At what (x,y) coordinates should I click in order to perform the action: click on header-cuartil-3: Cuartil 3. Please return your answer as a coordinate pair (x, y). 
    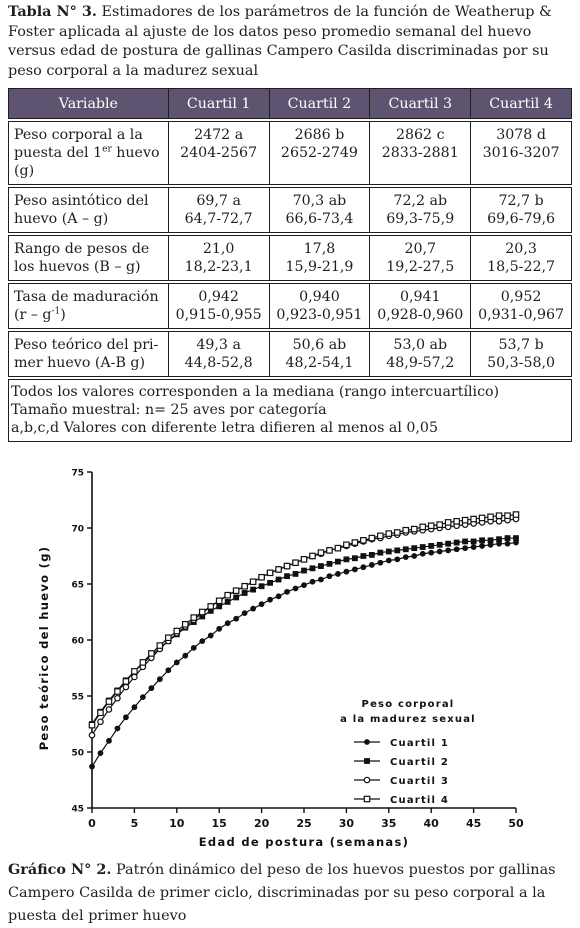
    Looking at the image, I should click on (420, 103).